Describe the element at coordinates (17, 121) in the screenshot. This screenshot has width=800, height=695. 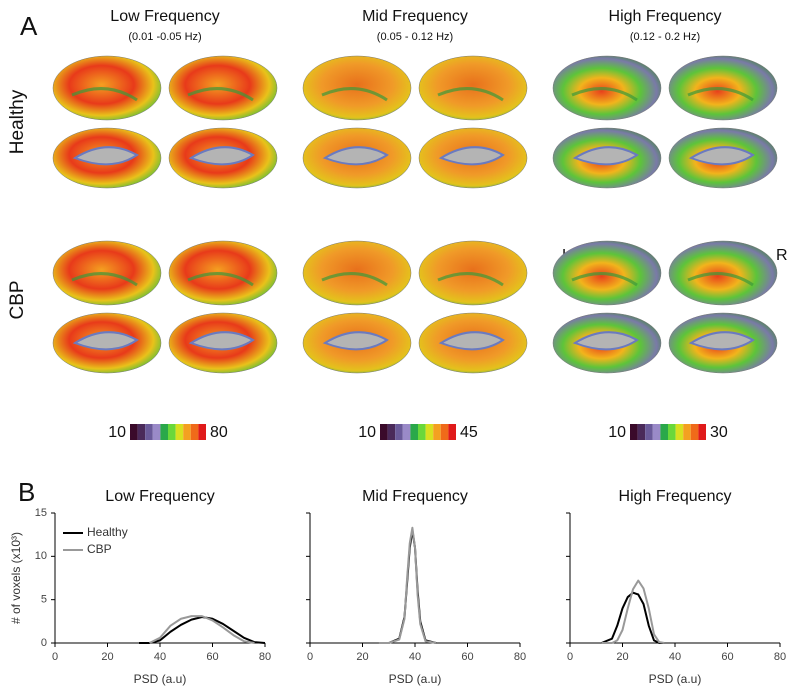
I see `row-label: Healthy` at that location.